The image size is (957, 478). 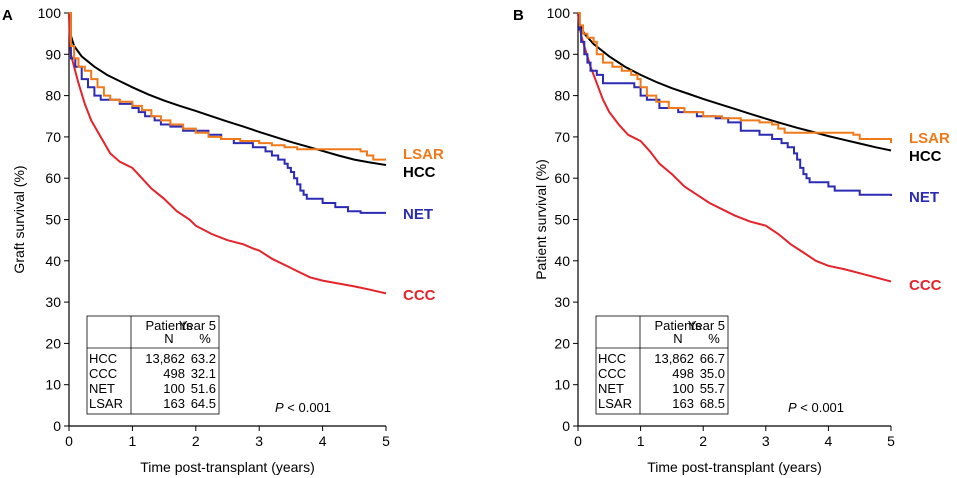 What do you see at coordinates (712, 403) in the screenshot?
I see `table-cell-pct: 68.5` at bounding box center [712, 403].